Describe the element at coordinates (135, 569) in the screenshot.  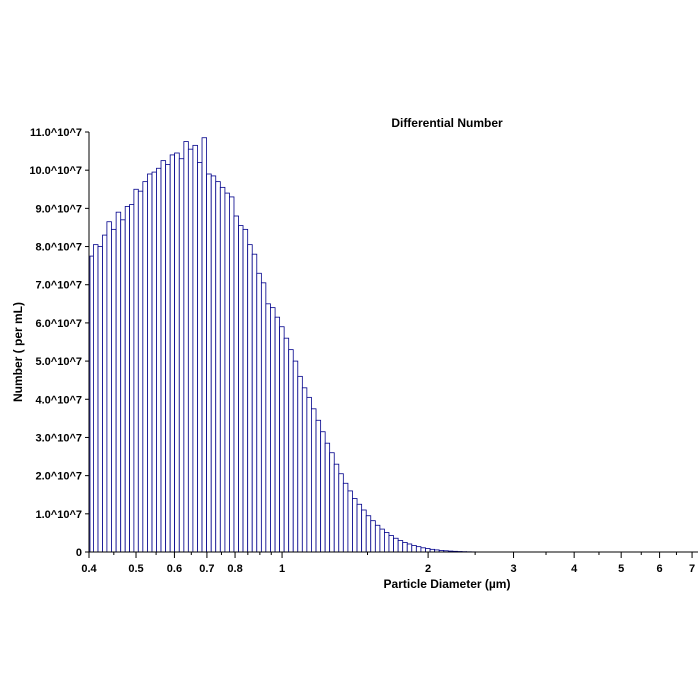
I see `x-tick-label: 0.5` at that location.